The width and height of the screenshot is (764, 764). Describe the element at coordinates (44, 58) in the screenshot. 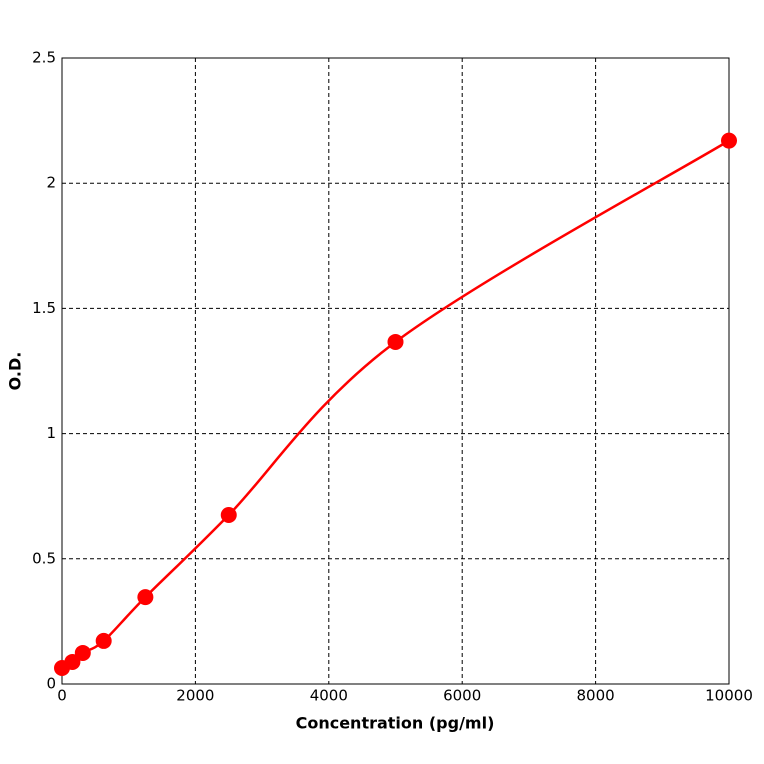

I see `y-tick-label: 2.5` at that location.